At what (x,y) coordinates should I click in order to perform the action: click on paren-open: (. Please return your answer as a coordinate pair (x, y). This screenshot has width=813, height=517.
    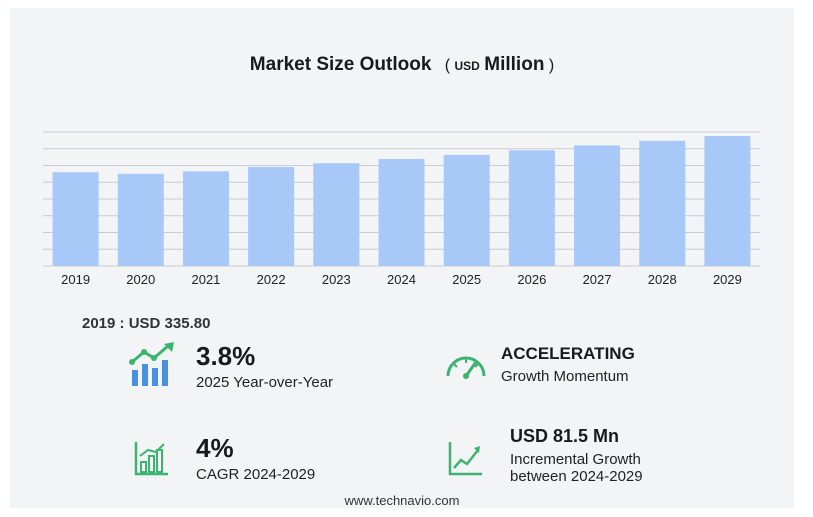
    Looking at the image, I should click on (447, 65).